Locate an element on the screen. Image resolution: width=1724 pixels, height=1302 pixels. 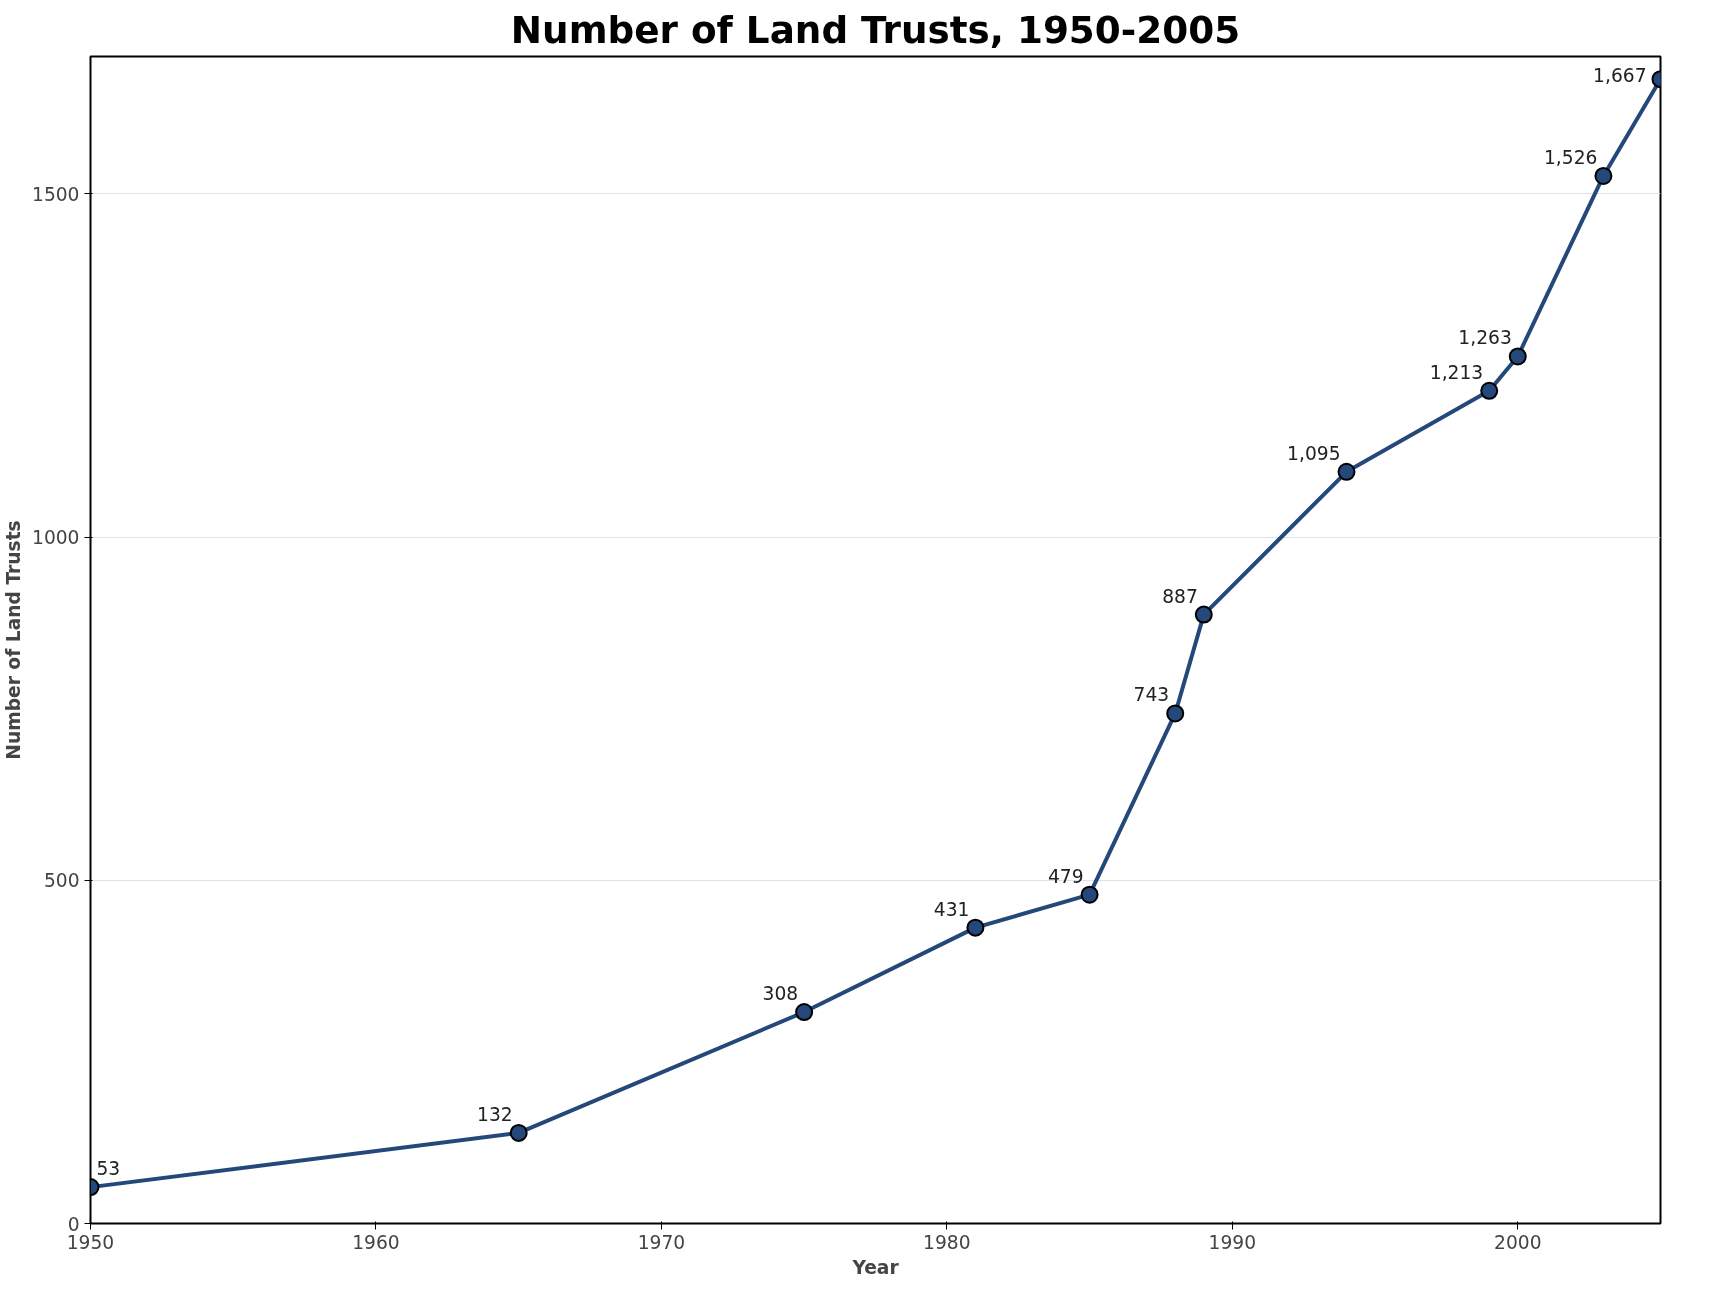
x-tick-label: 1990 is located at coordinates (1232, 1242).